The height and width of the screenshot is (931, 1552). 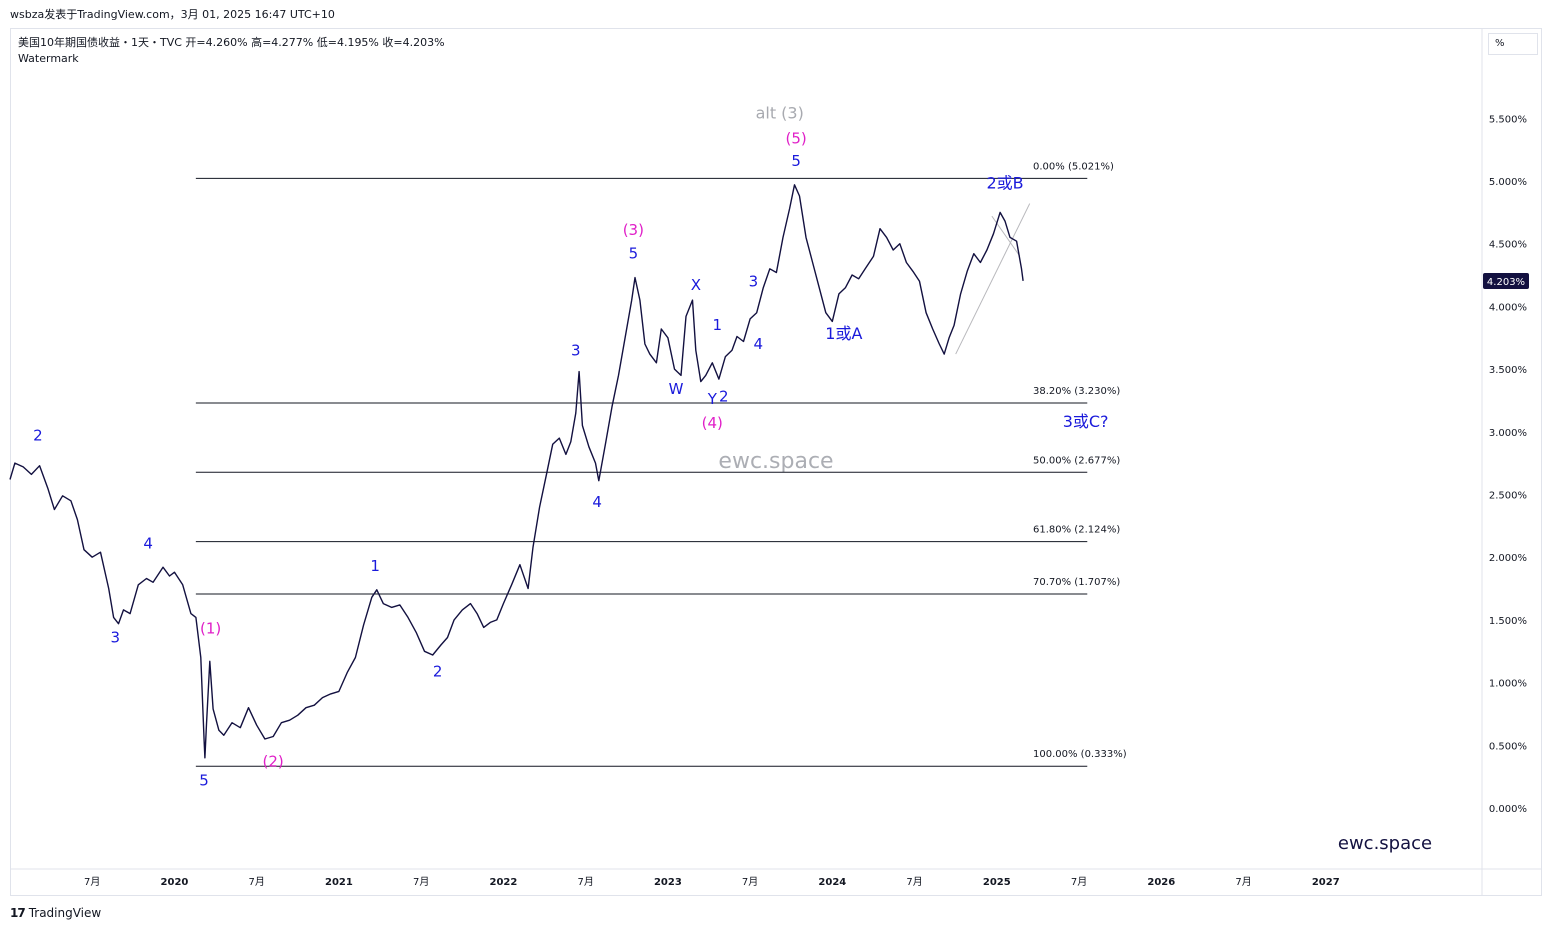 What do you see at coordinates (48, 58) in the screenshot?
I see `watermark-legend: Watermark` at bounding box center [48, 58].